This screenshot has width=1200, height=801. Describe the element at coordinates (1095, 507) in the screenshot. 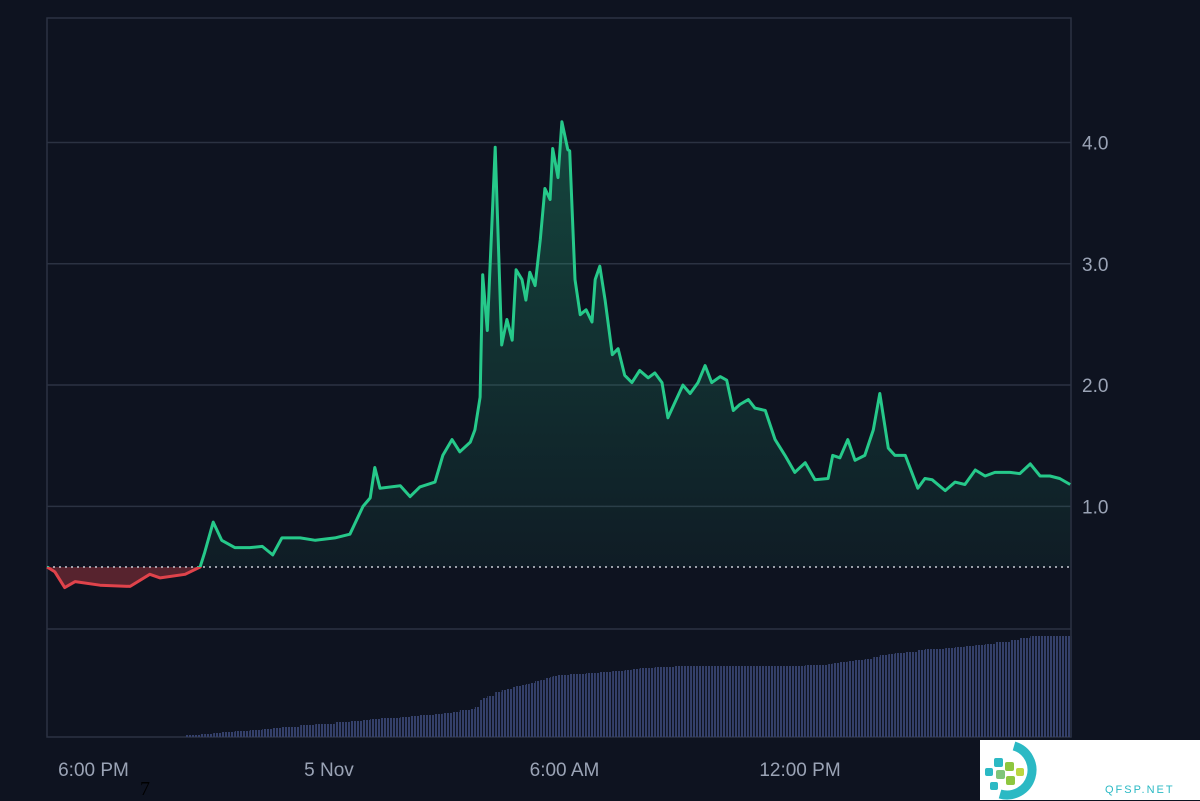

I see `y-tick-label: 1.0` at that location.